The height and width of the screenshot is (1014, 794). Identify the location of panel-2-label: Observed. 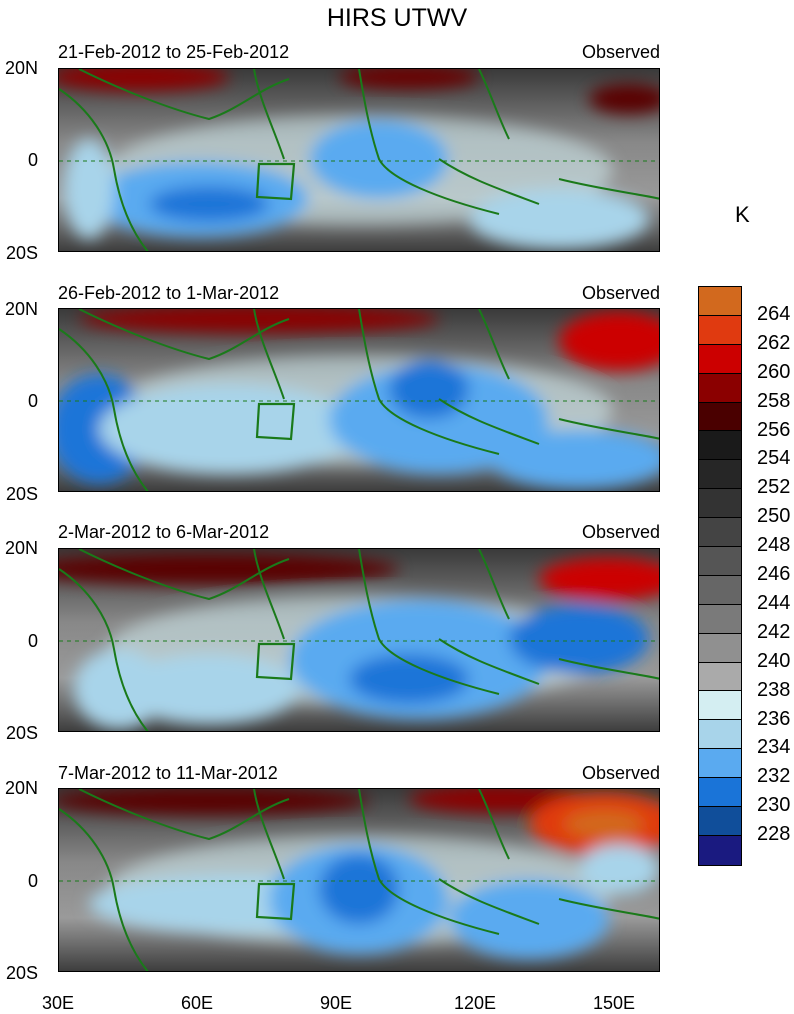
(620, 293).